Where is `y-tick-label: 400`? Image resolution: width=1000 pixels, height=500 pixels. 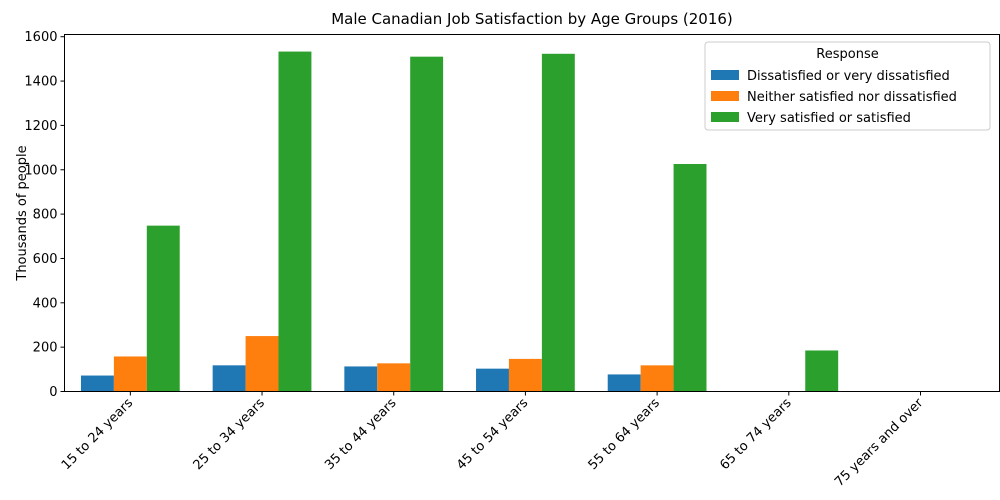
y-tick-label: 400 is located at coordinates (45, 303).